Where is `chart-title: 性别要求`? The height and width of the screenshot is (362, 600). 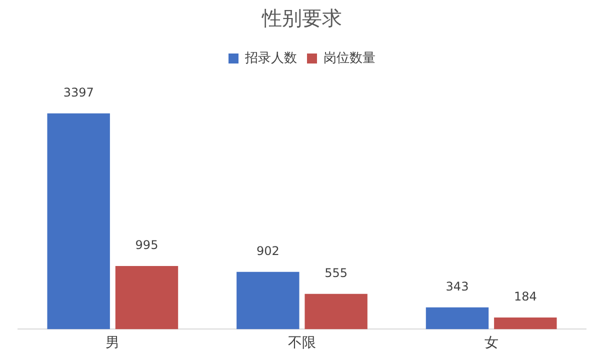
chart-title: 性别要求 is located at coordinates (301, 18).